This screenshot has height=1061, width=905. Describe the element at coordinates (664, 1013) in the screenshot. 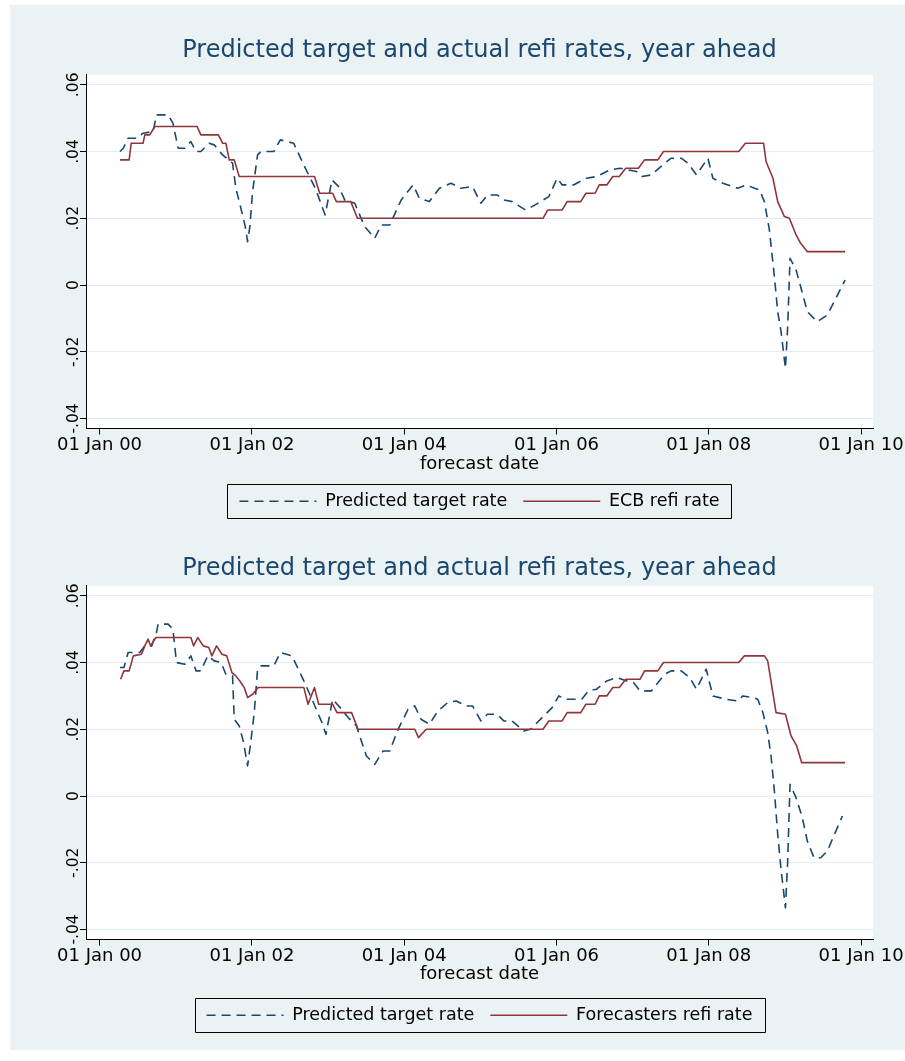

I see `legend-label: Forecasters refi rate` at that location.